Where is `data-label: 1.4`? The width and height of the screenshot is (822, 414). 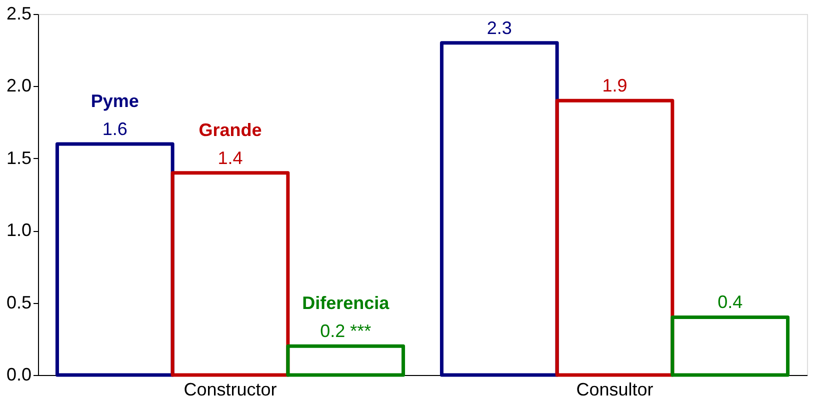 data-label: 1.4 is located at coordinates (230, 158).